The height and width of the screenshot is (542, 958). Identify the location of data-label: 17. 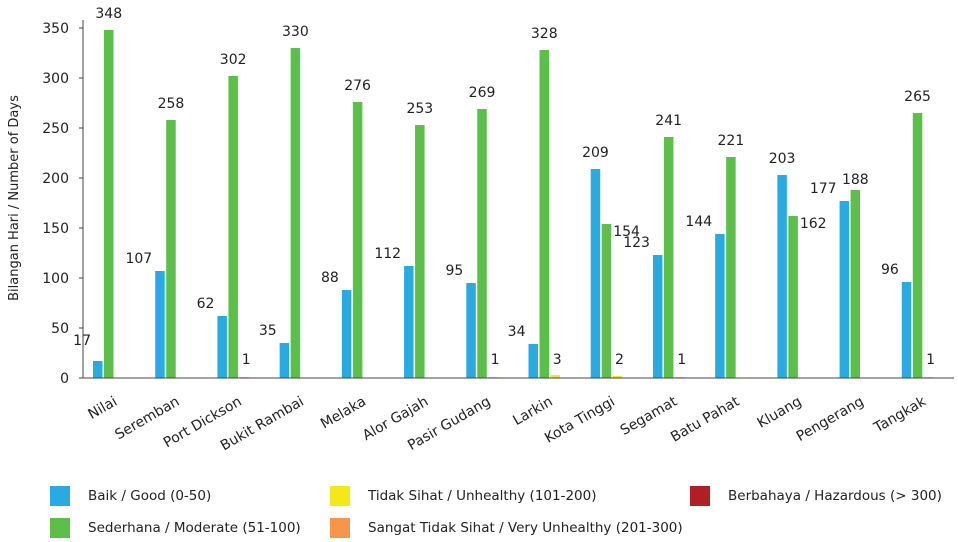
(82, 341).